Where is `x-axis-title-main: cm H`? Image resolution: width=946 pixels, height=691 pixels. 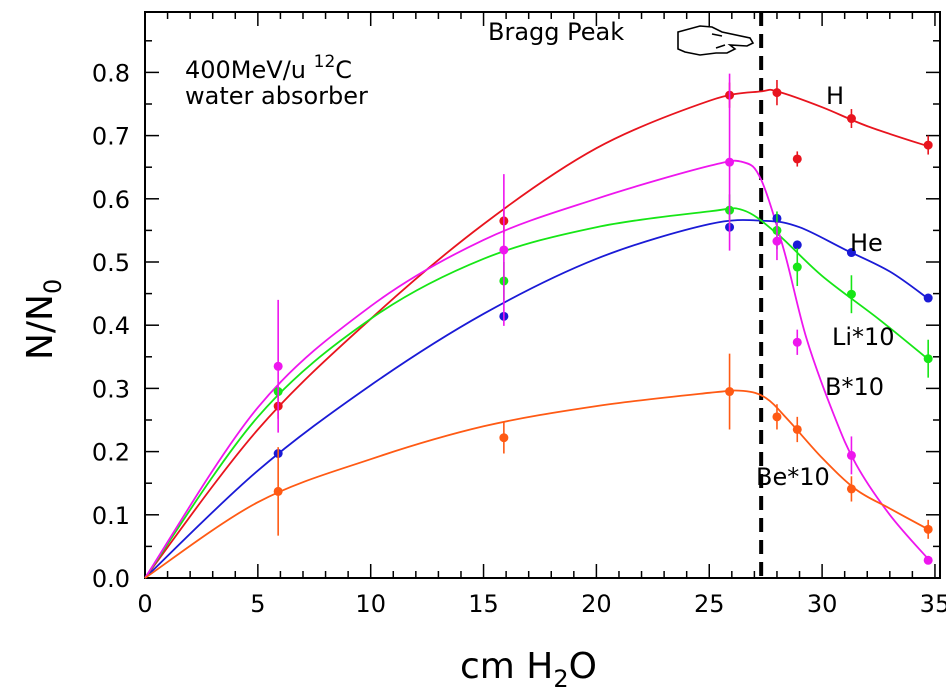 x-axis-title-main: cm H is located at coordinates (506, 666).